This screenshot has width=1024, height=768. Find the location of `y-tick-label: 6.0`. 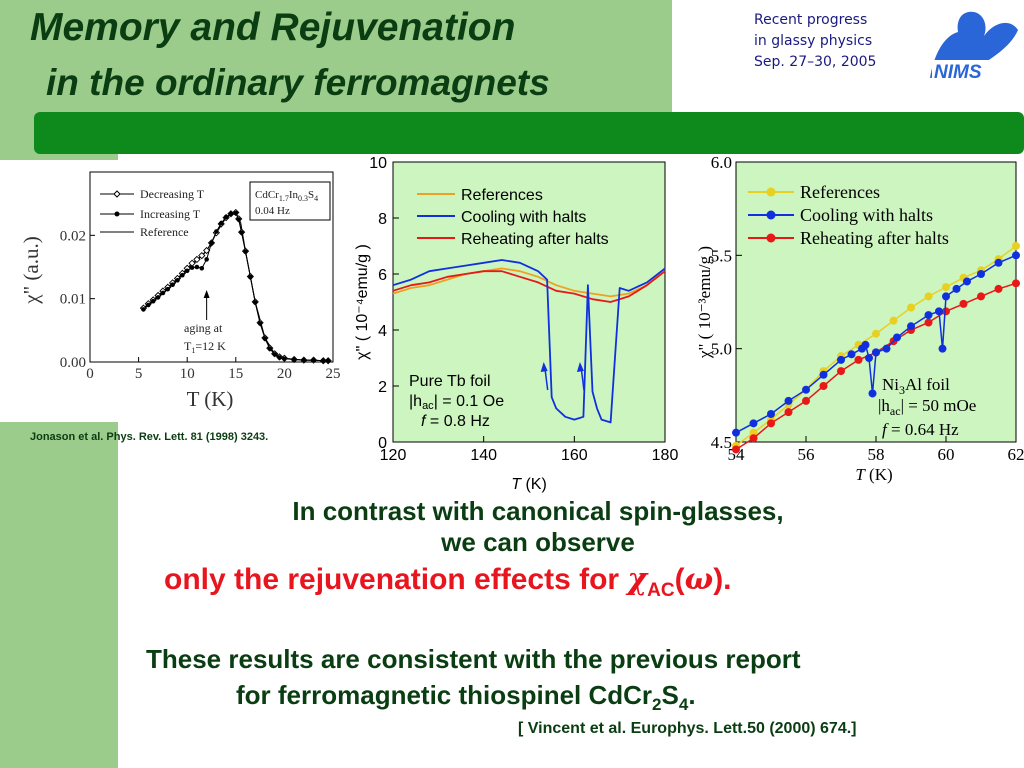

y-tick-label: 6.0 is located at coordinates (721, 162).